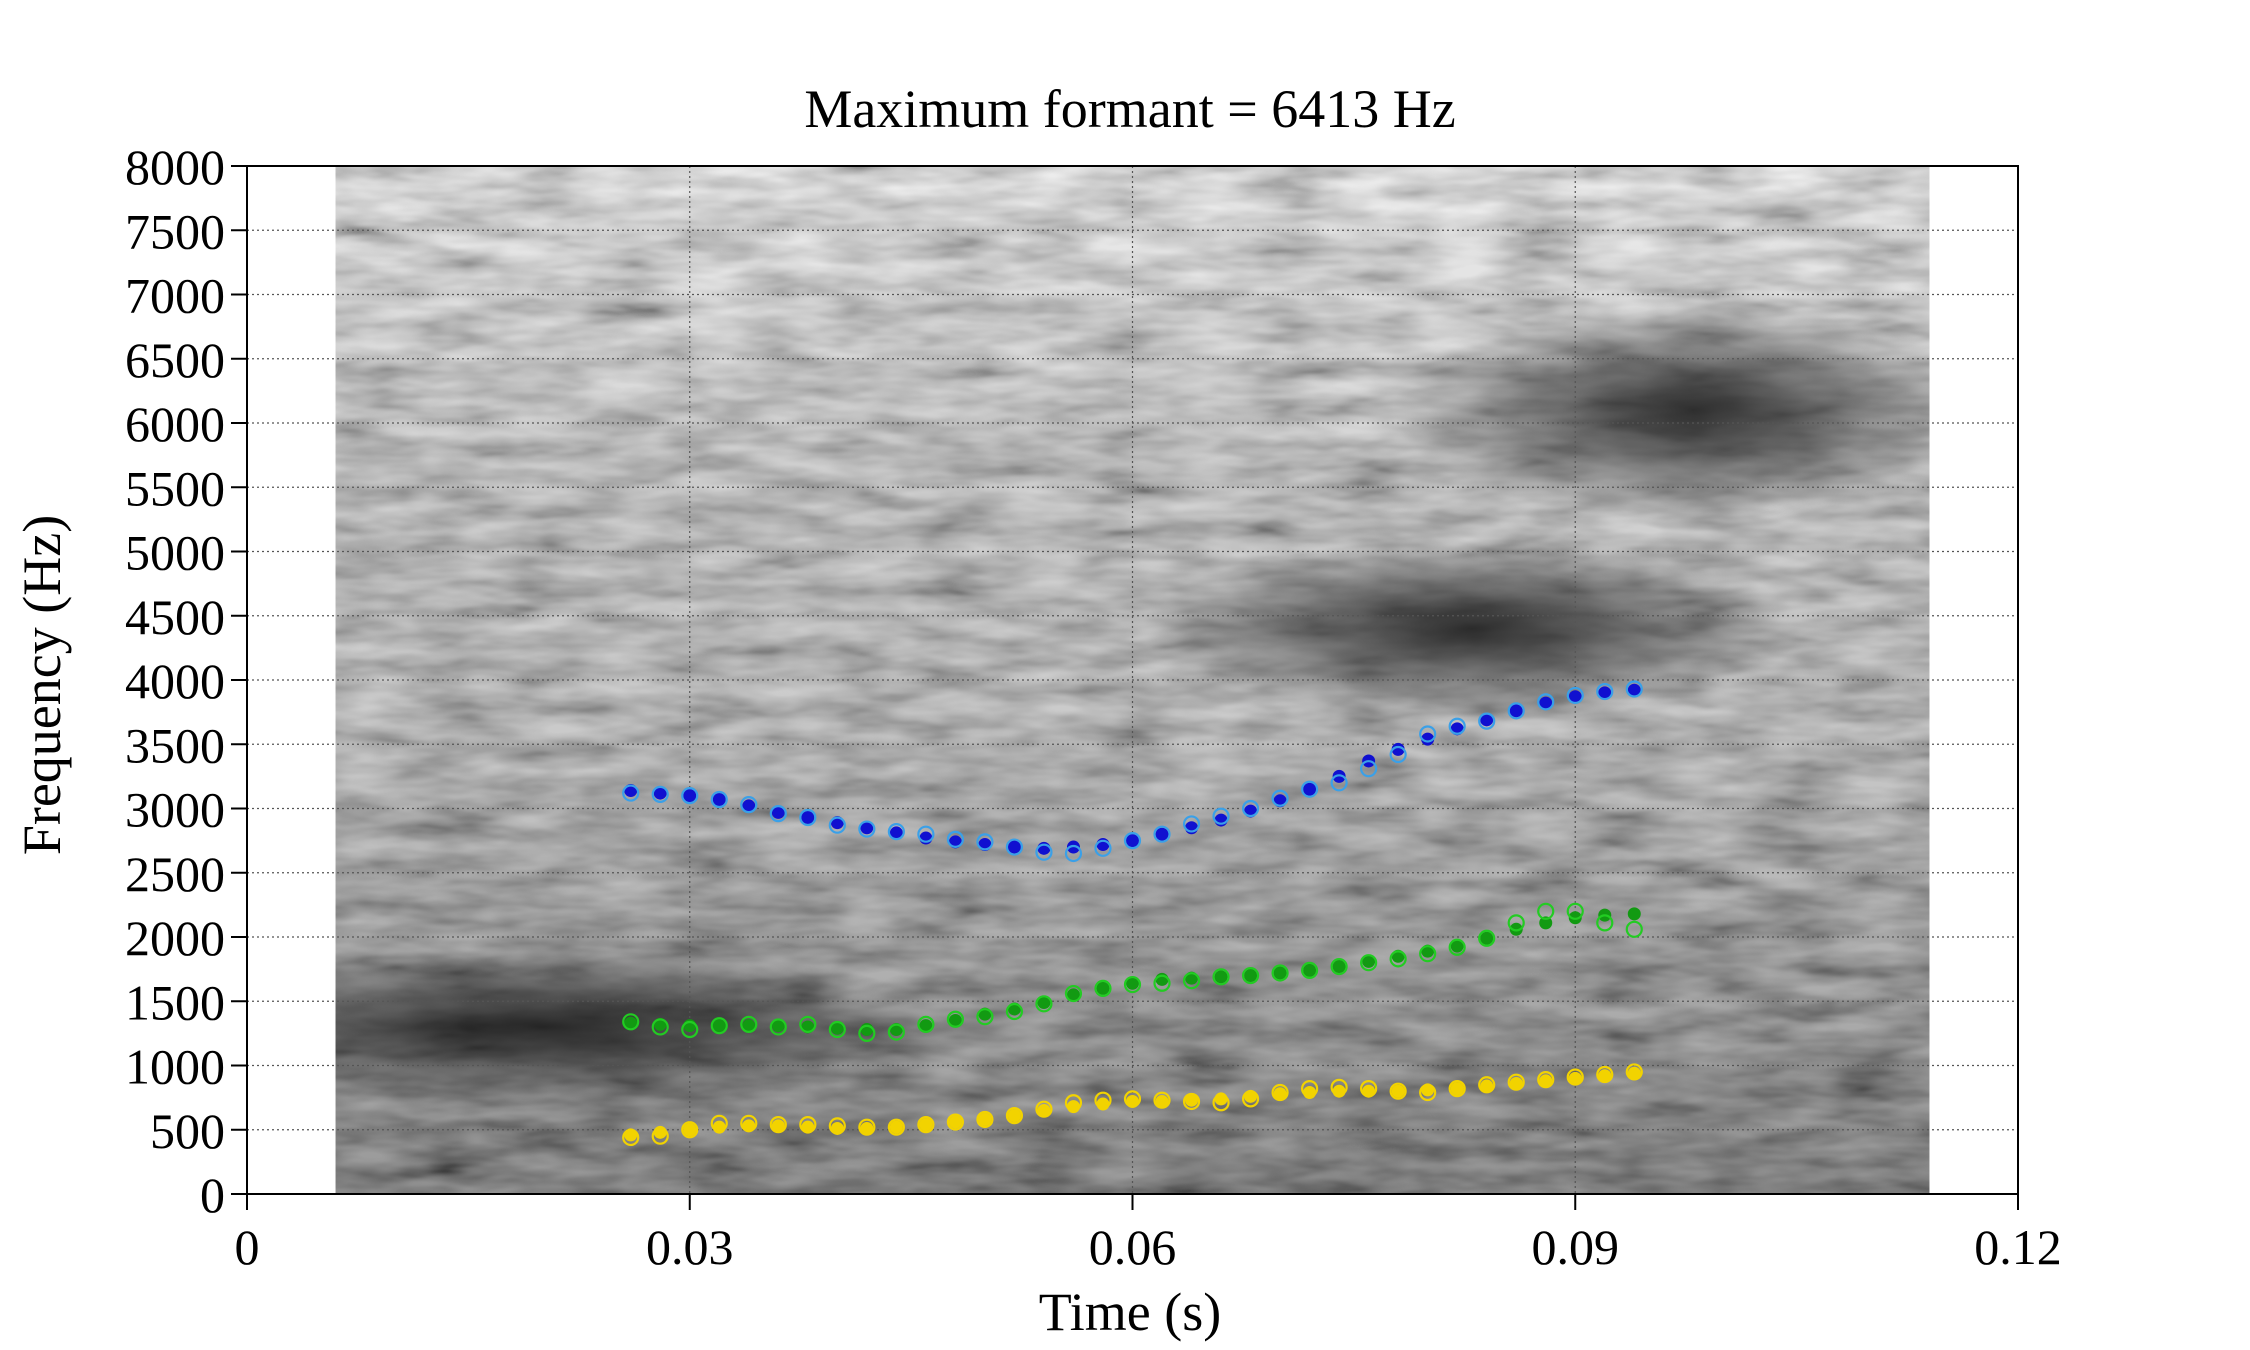  Describe the element at coordinates (1576, 1247) in the screenshot. I see `x-tick-label: 0.09` at that location.